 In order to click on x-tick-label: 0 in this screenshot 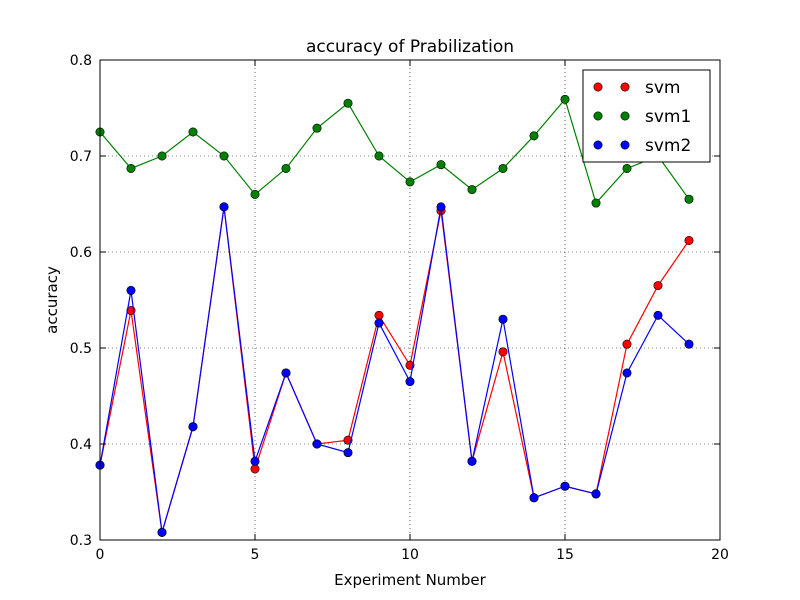, I will do `click(100, 555)`.